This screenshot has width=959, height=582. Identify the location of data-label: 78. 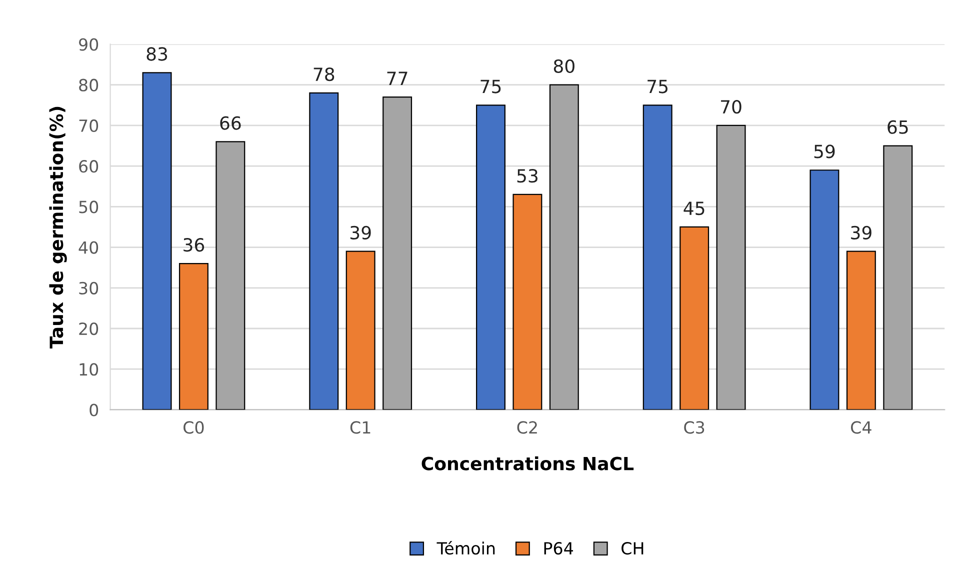
(324, 74).